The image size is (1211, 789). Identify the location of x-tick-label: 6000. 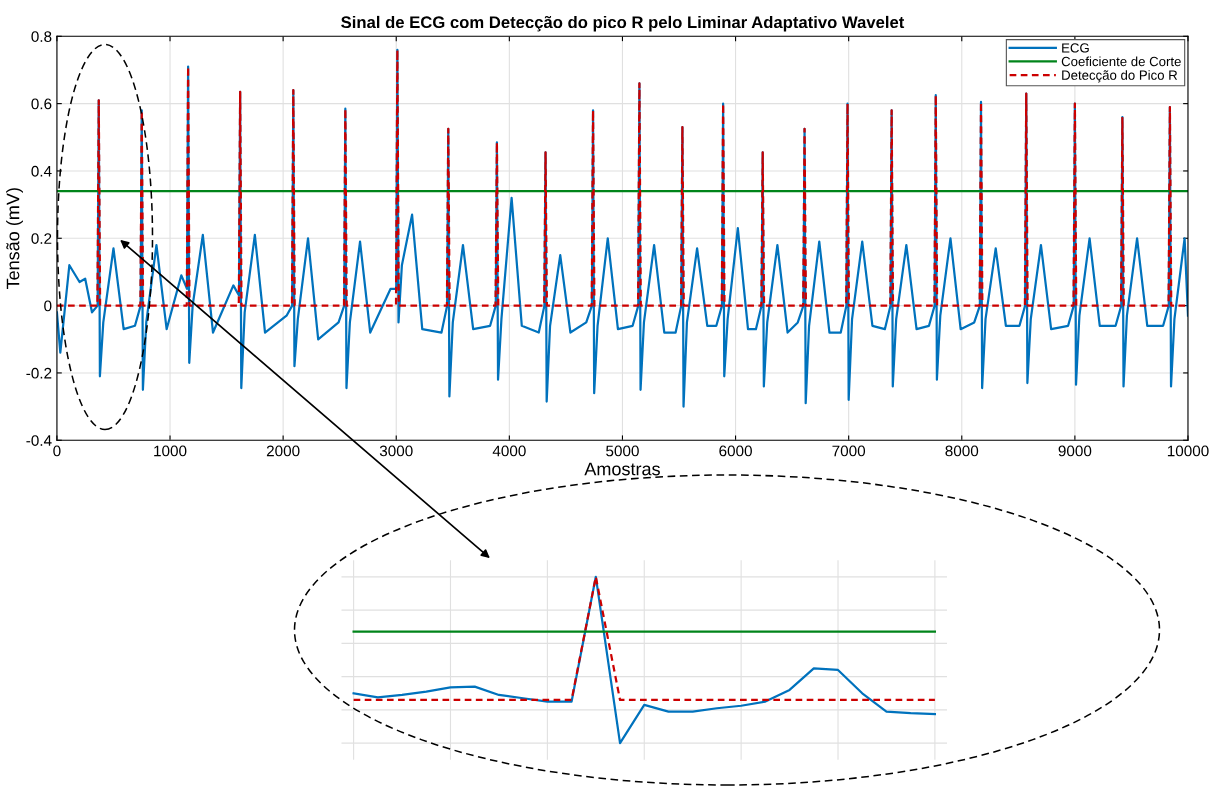
(735, 451).